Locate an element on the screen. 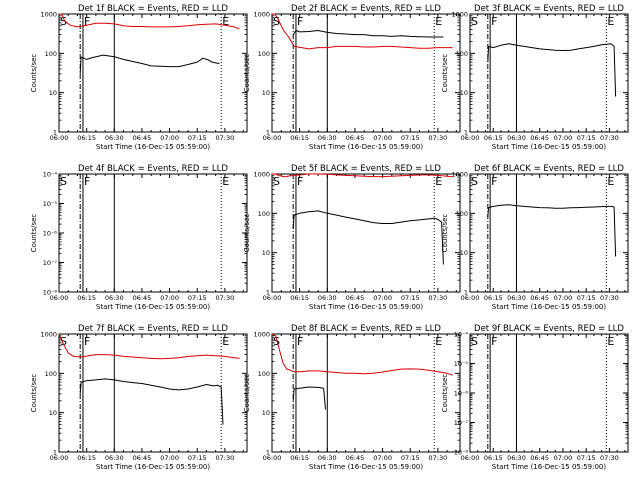  y-tick-label: 10⁻⁴ is located at coordinates (50, 175).